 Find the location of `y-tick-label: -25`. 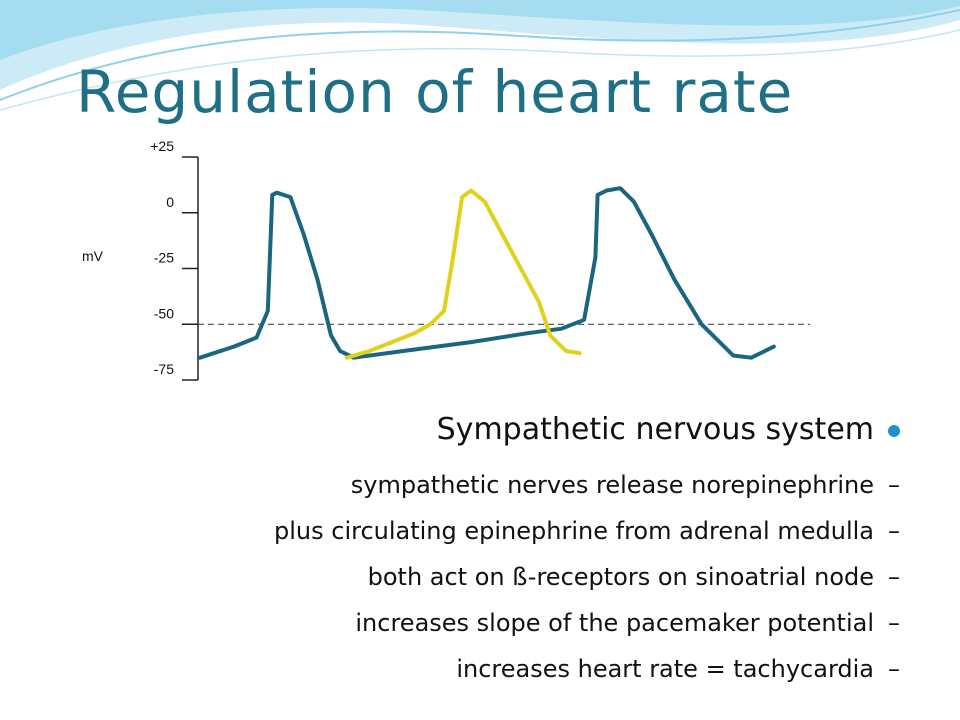

y-tick-label: -25 is located at coordinates (164, 258).